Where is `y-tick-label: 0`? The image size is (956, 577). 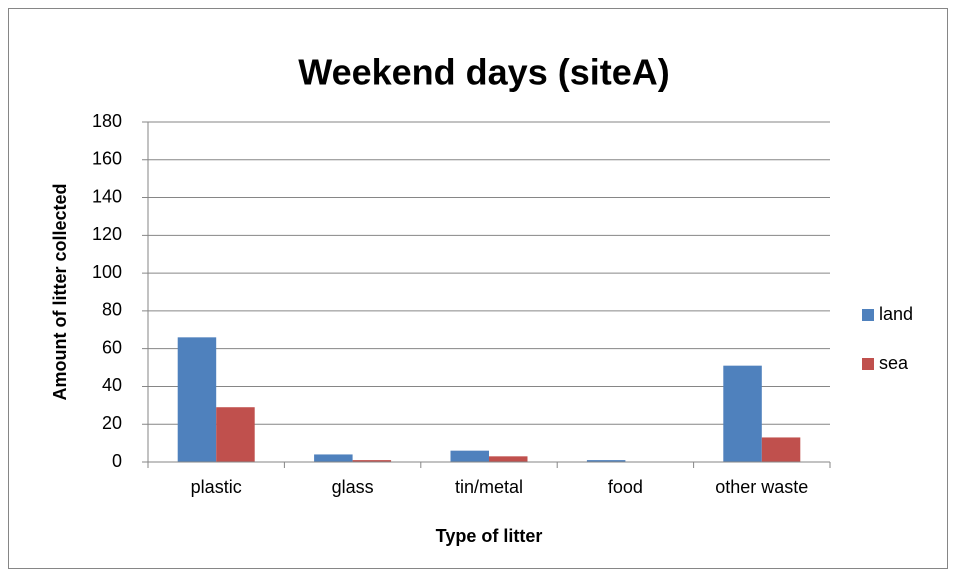 y-tick-label: 0 is located at coordinates (117, 461).